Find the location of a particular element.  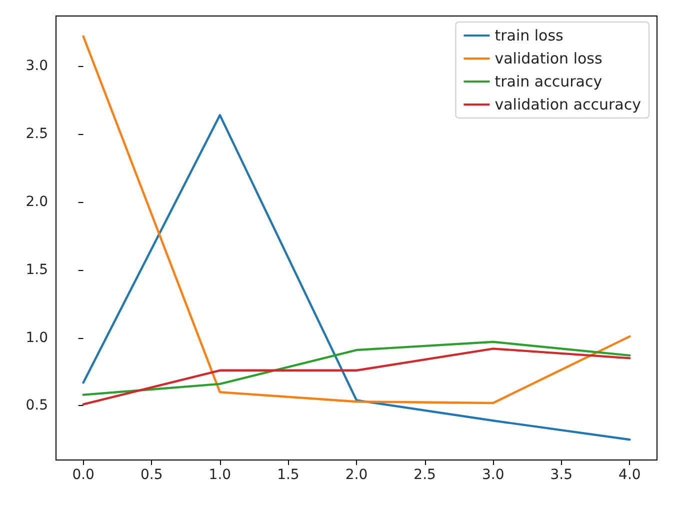

y-tick-label: 2.0 is located at coordinates (37, 202).